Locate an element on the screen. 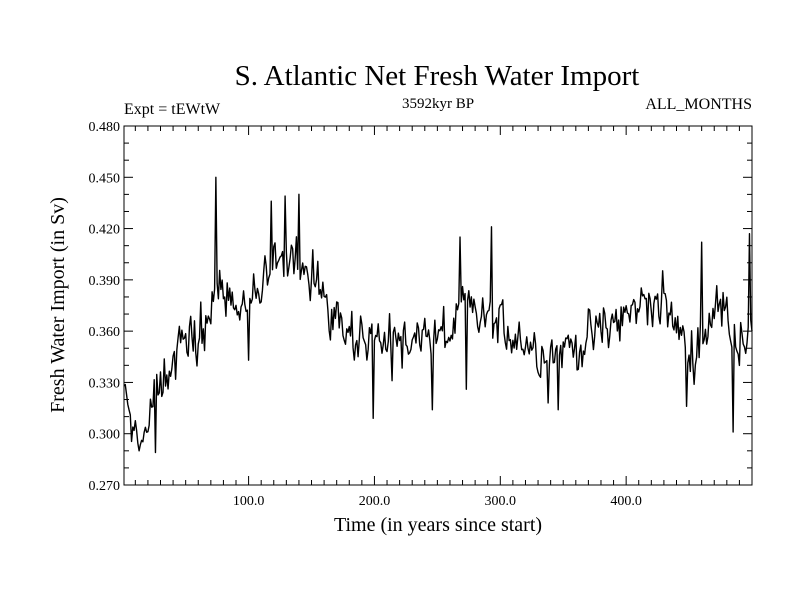  x-tick-label: 100.0 is located at coordinates (249, 501).